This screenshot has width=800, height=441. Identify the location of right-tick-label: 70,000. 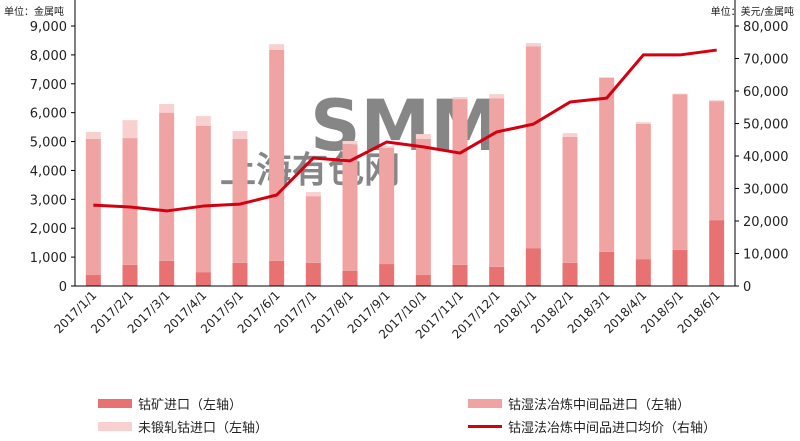
(766, 60).